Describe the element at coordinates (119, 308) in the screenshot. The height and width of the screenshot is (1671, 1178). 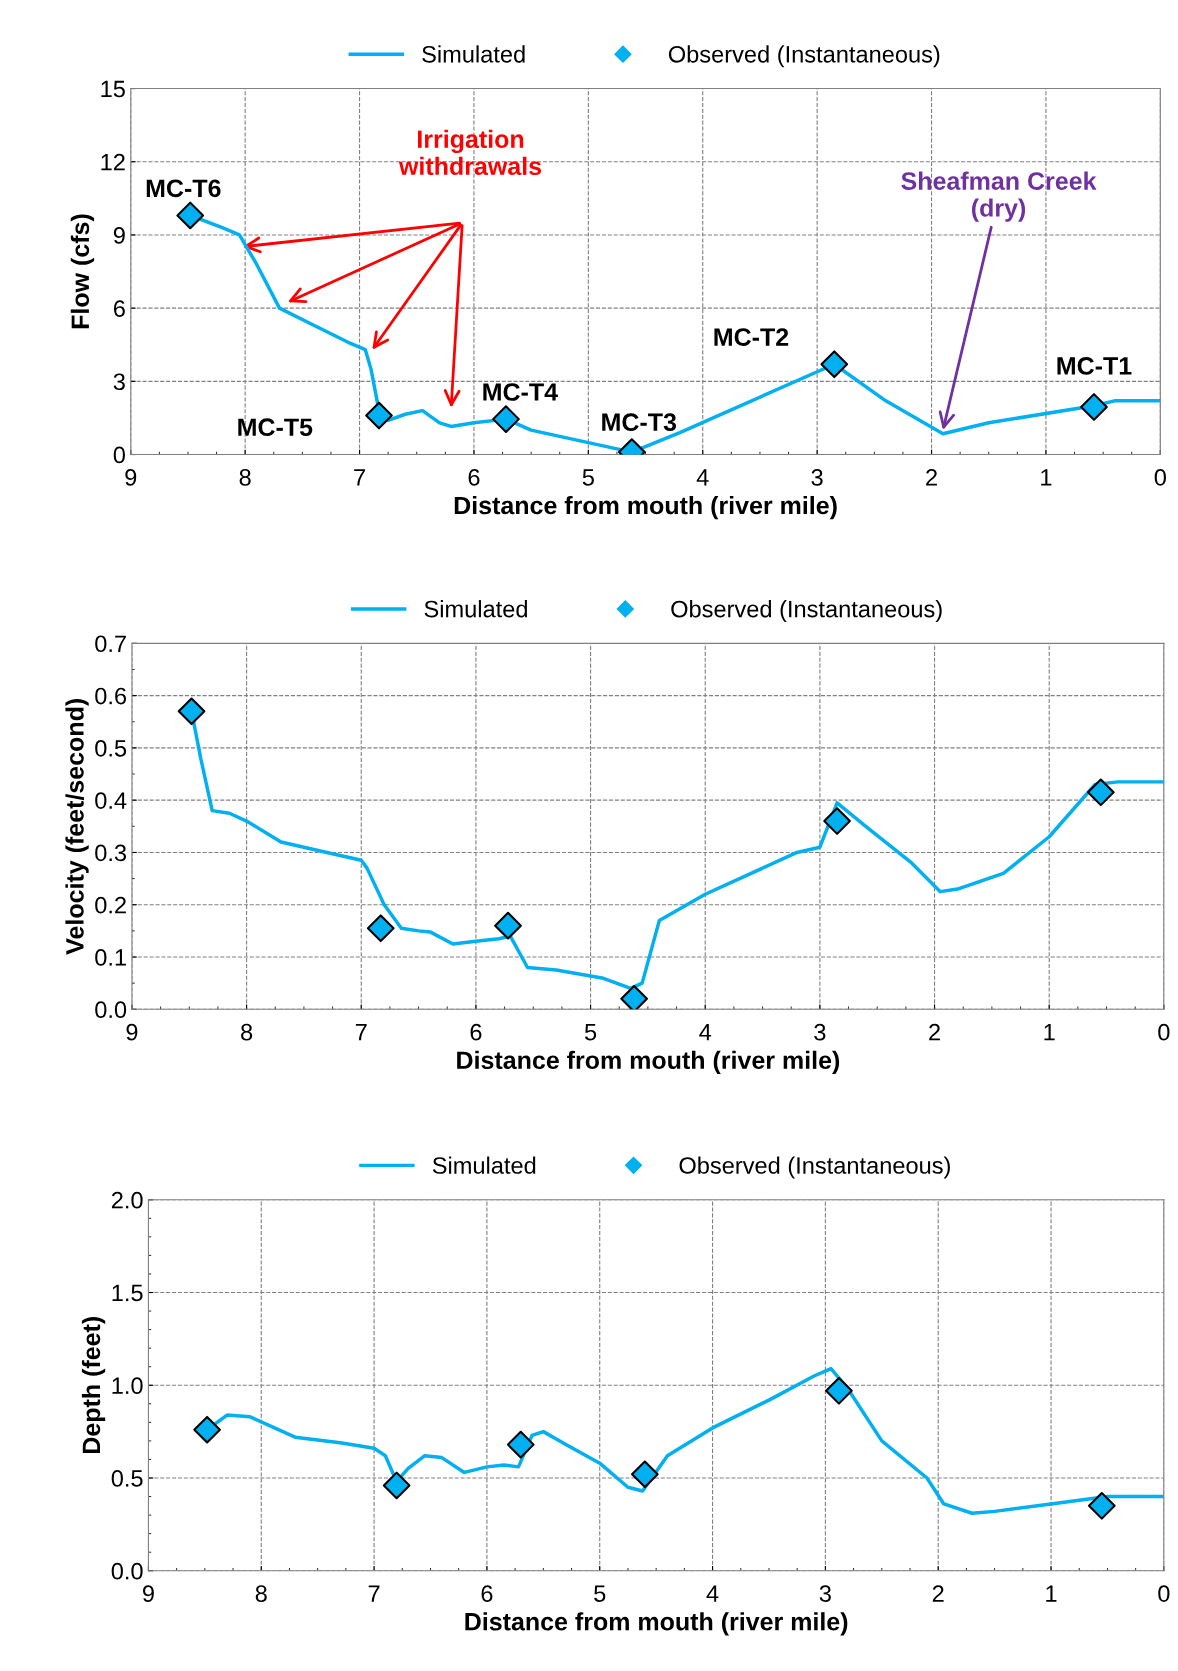
I see `y-tick-label: 6` at that location.